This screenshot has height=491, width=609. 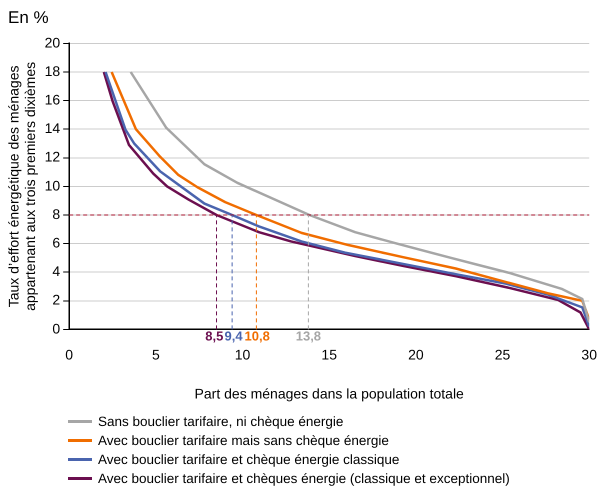 I want to click on y-tick-label: 8, so click(x=56, y=214).